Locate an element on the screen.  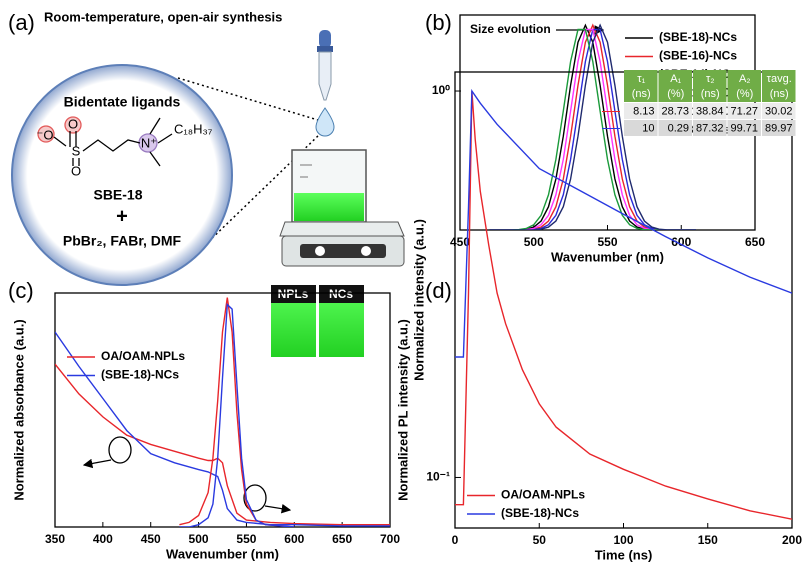
y-axis-title: Normalized intensity (a.u.) is located at coordinates (418, 300).